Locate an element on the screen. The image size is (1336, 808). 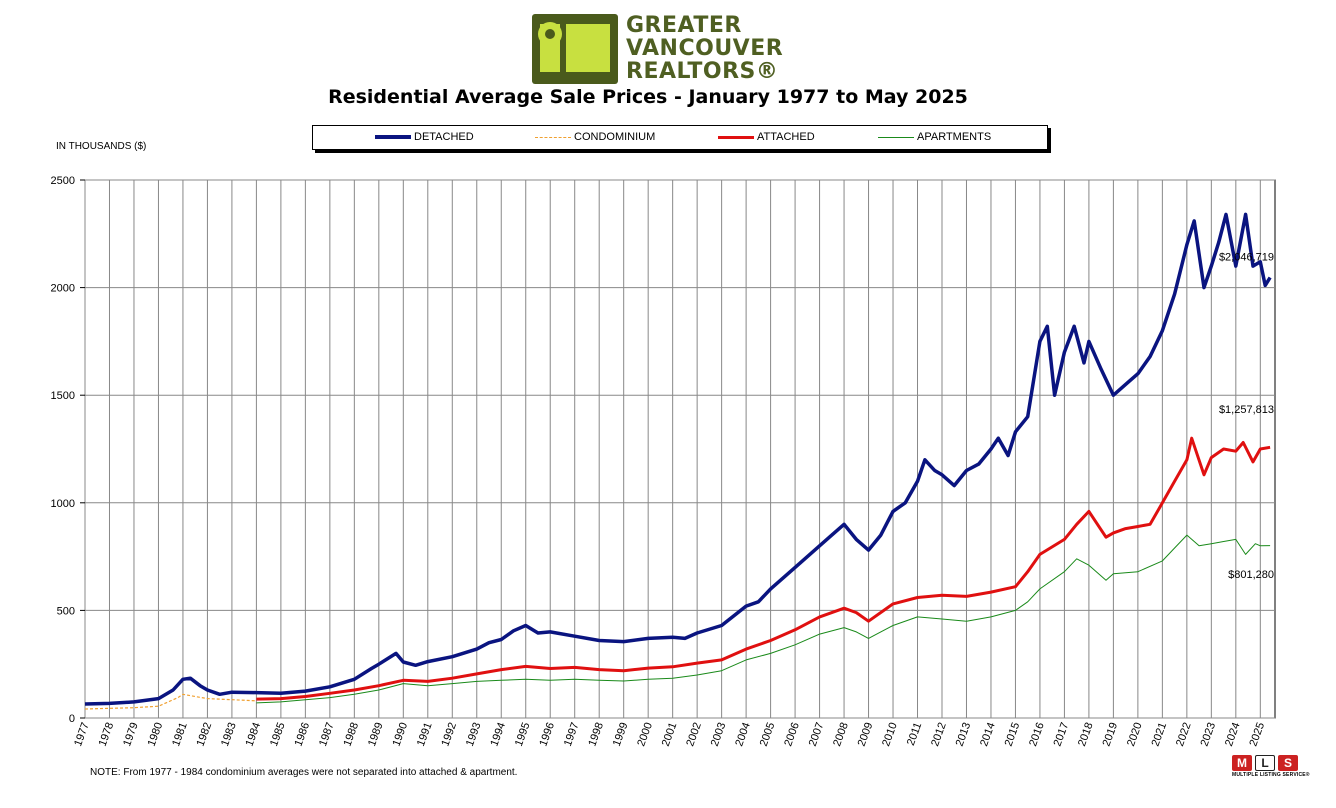
x-tick-label: 1981 is located at coordinates (180, 734).